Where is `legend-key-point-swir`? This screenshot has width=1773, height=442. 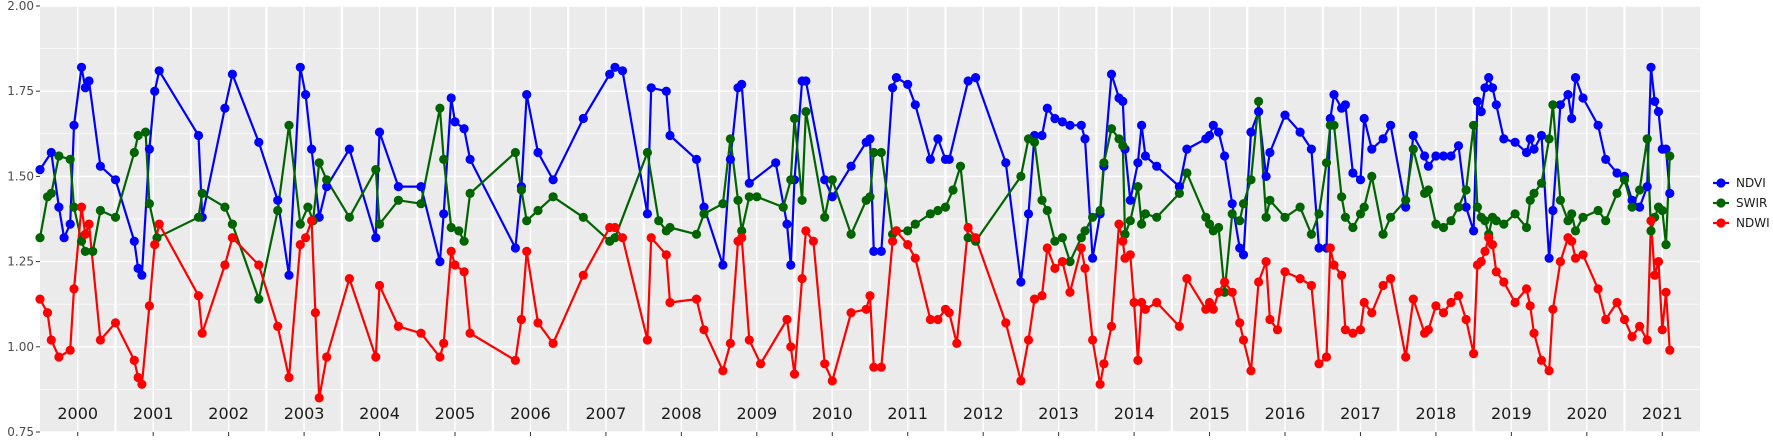
legend-key-point-swir is located at coordinates (1721, 203).